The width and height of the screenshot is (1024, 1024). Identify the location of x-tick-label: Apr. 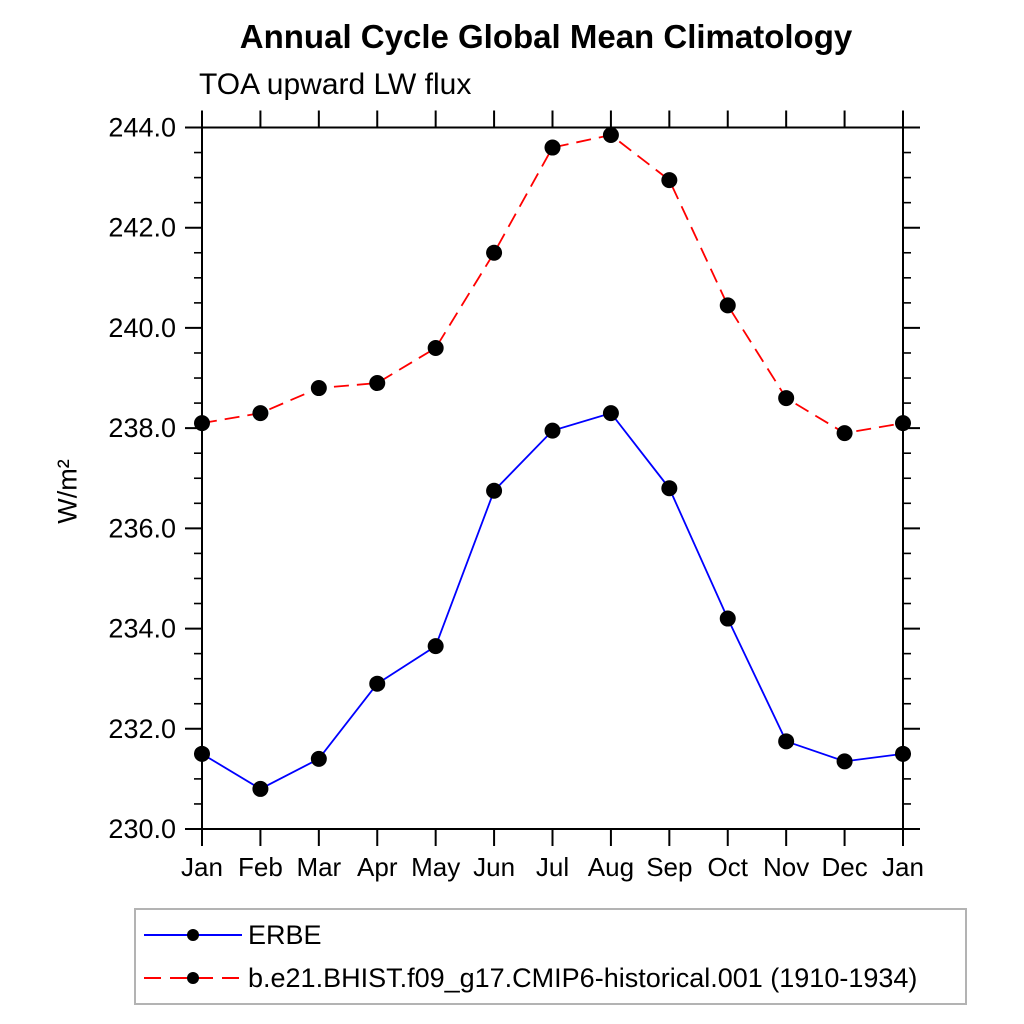
(377, 867).